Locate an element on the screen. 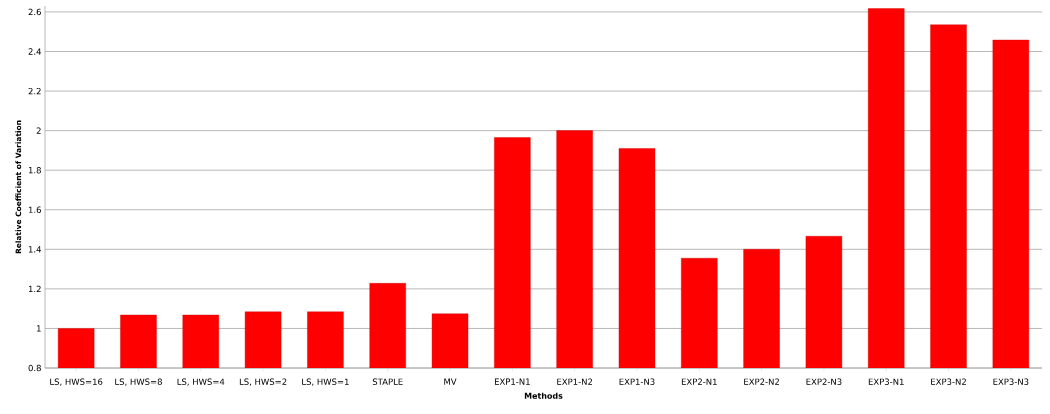  x-tick-label: EXP2-N3 is located at coordinates (824, 381).